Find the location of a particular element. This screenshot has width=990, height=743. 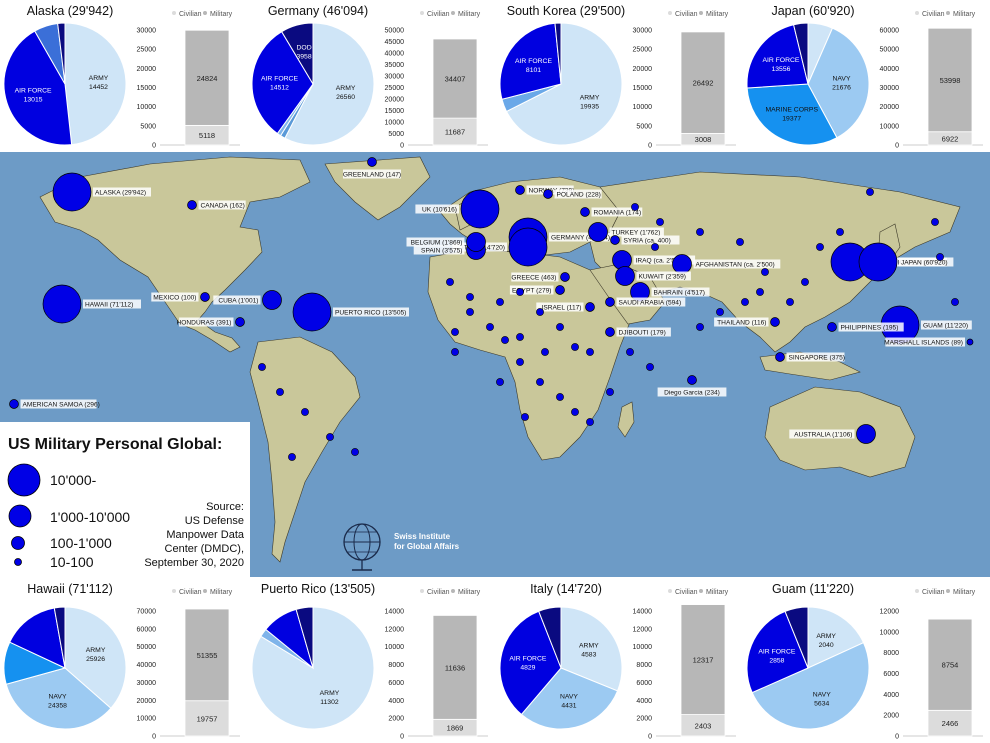

tick-label: 25000 is located at coordinates (643, 50).